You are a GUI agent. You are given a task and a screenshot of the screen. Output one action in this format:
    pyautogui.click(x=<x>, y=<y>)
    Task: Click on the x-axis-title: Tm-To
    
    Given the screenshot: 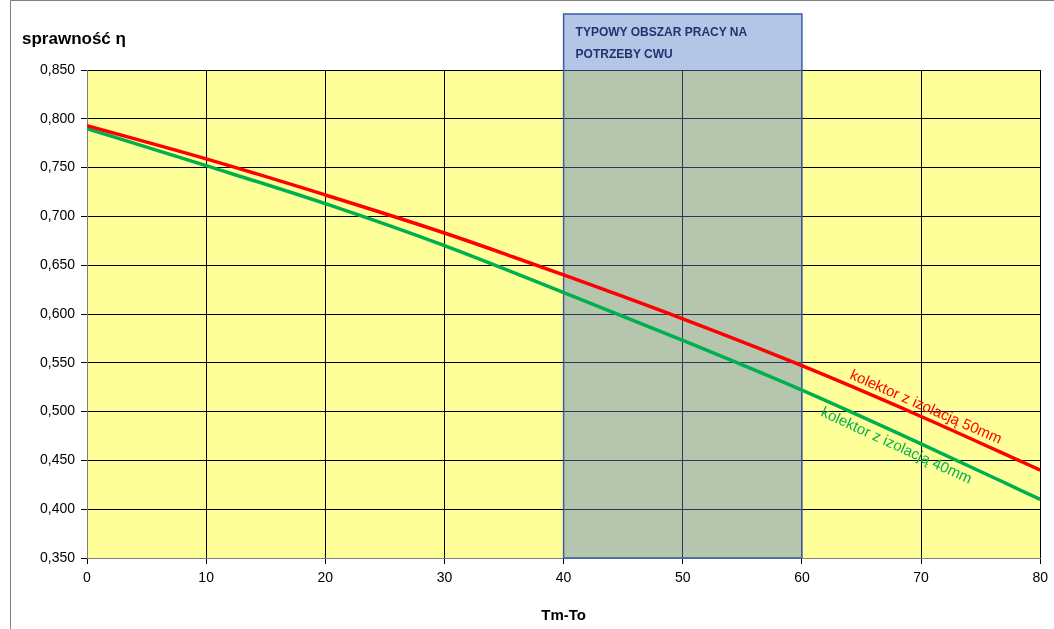 What is the action you would take?
    pyautogui.click(x=563, y=614)
    